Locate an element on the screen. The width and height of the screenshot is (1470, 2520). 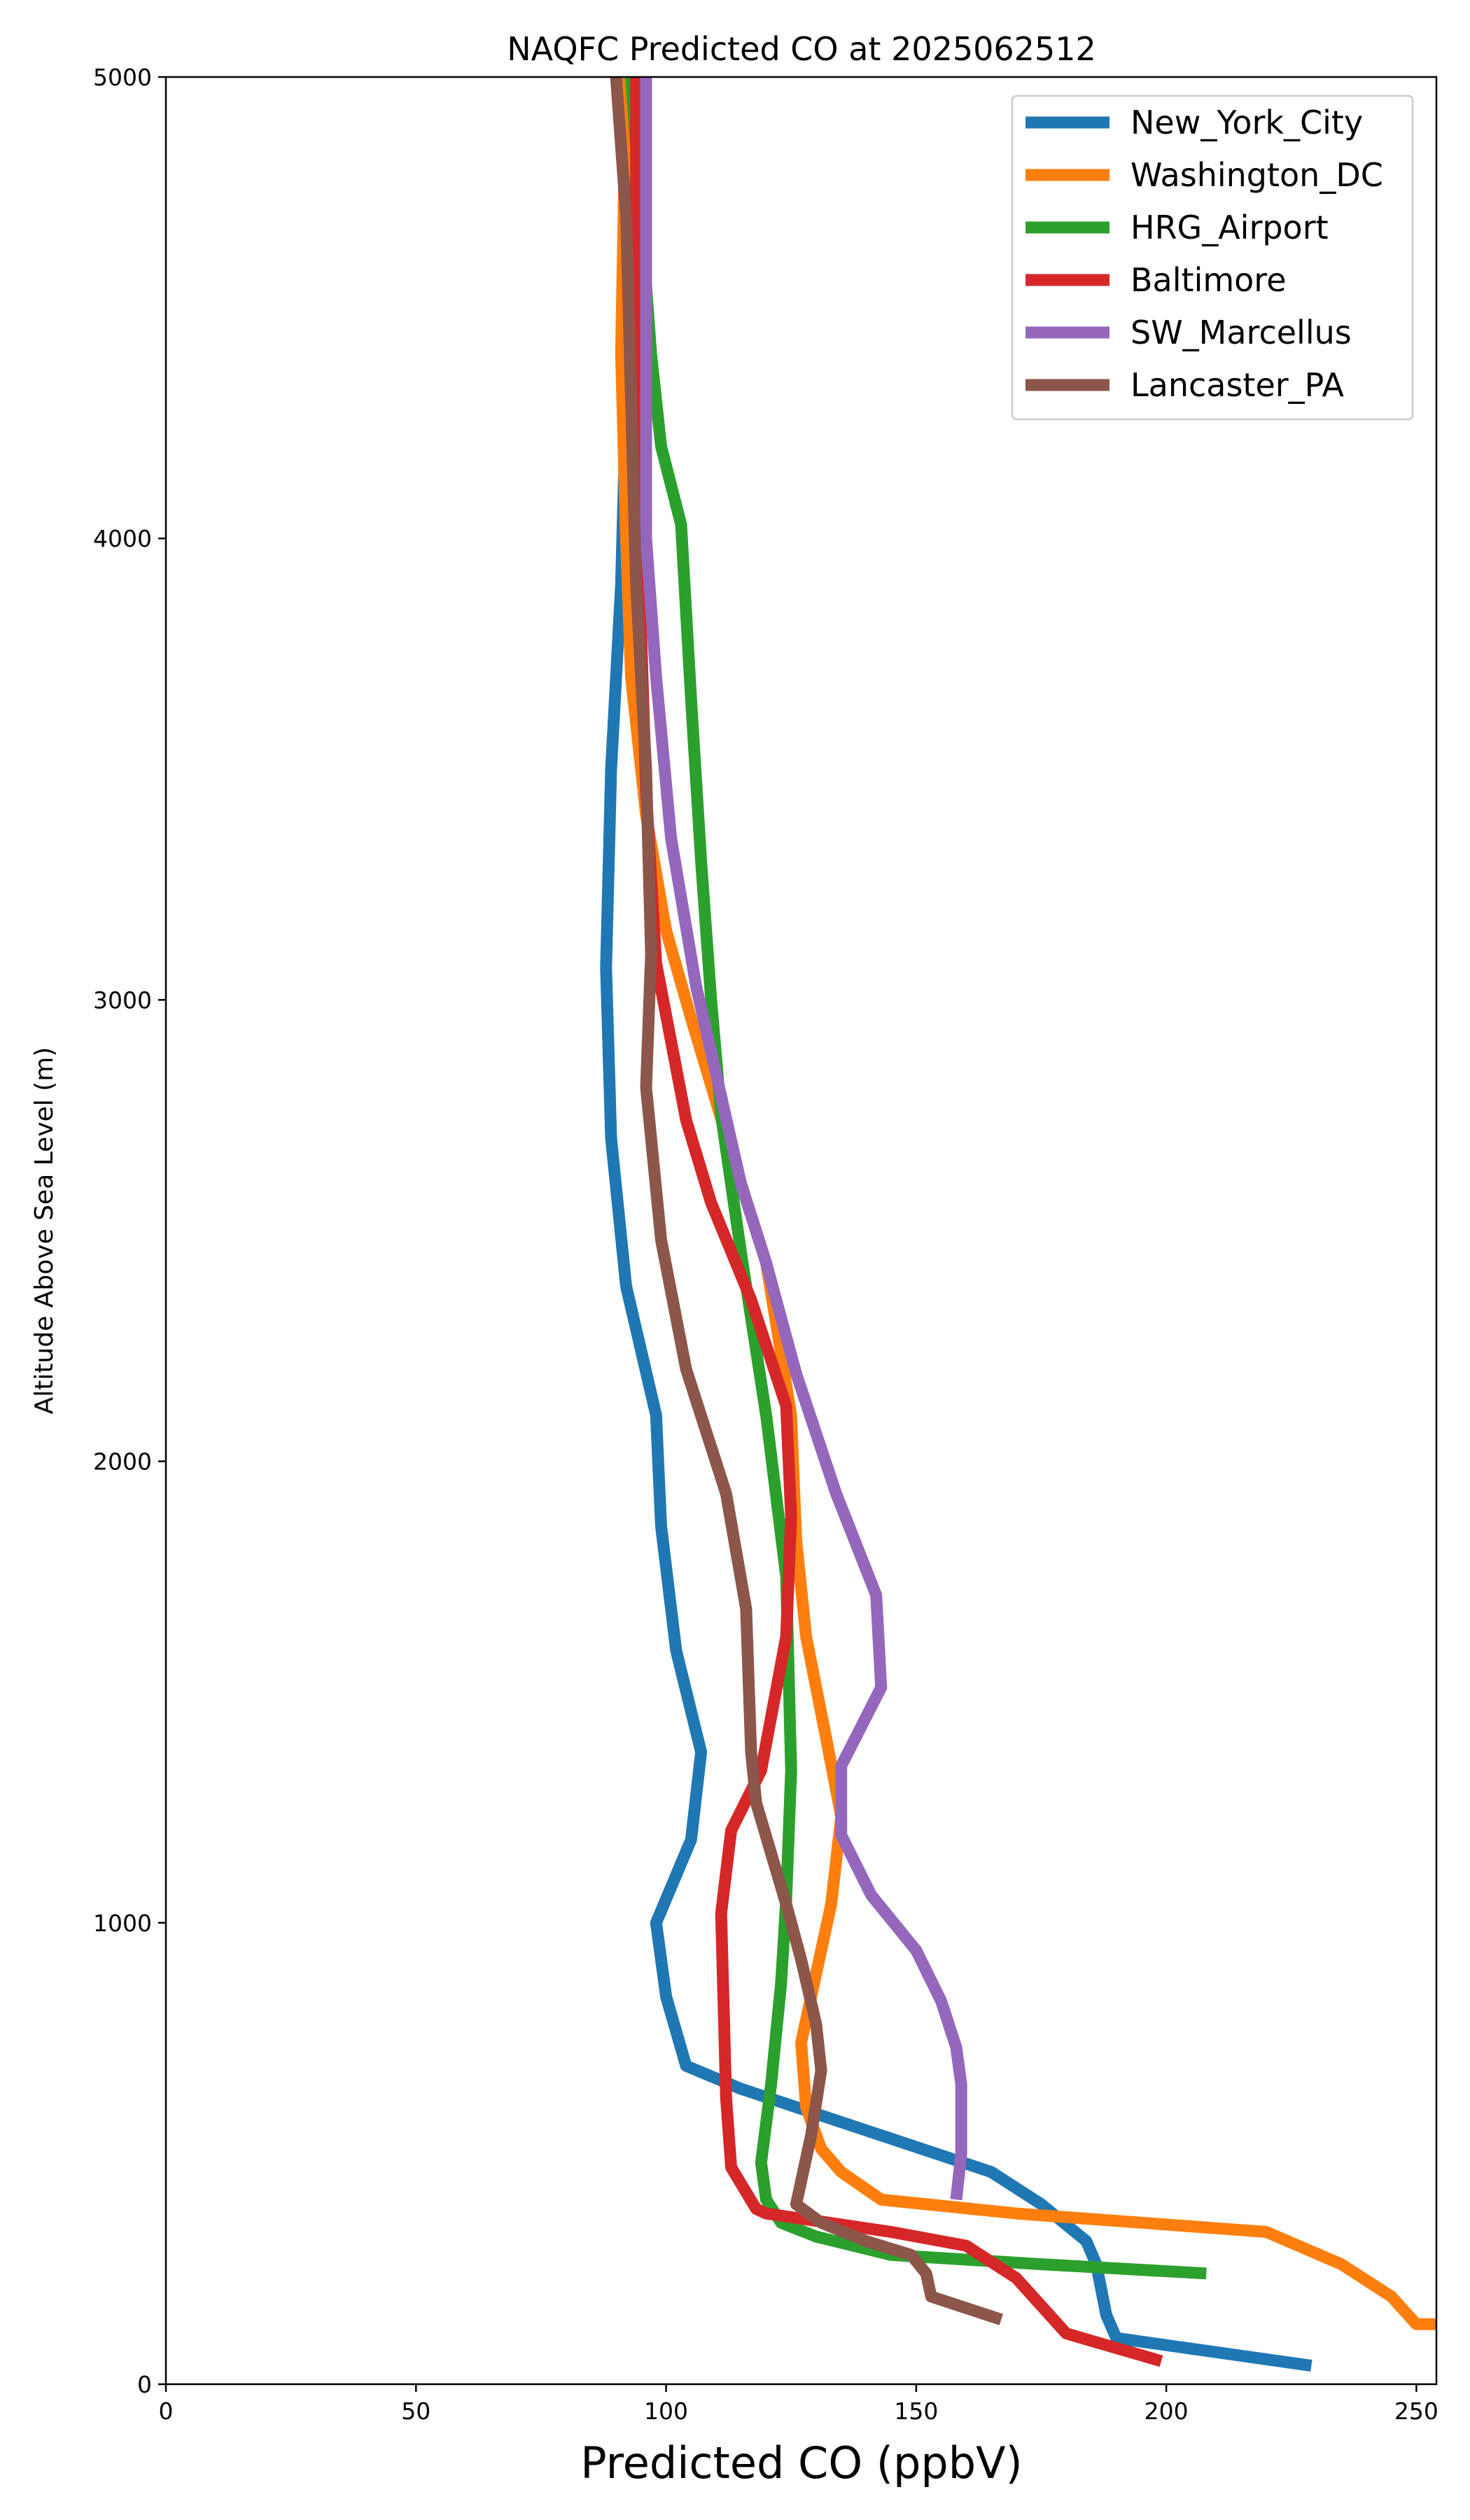
x-tick-label: 50 is located at coordinates (415, 2411).